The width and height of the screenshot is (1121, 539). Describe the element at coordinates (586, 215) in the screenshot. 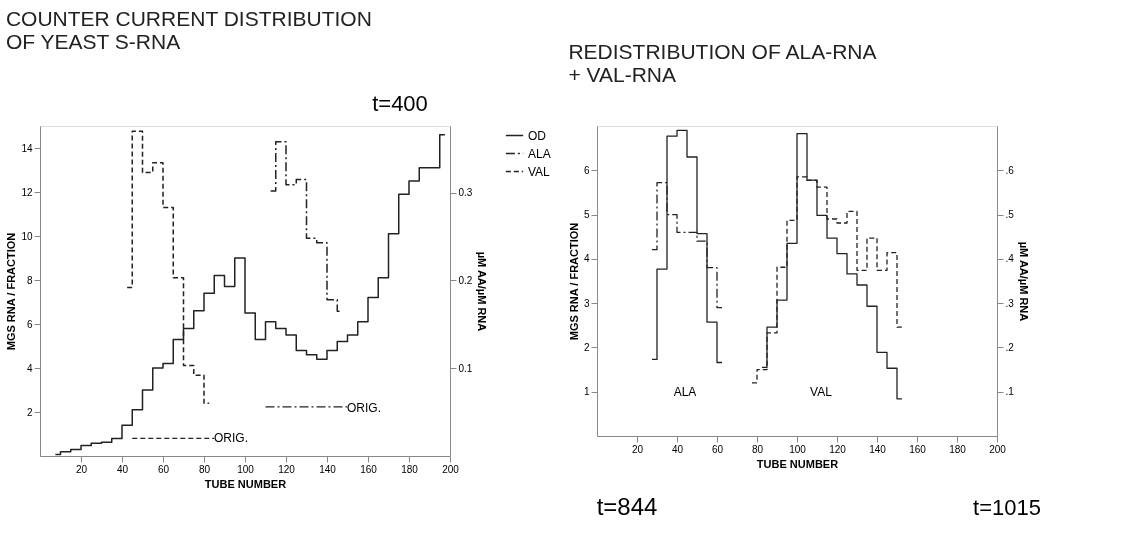

I see `y-tick-label: 5` at that location.